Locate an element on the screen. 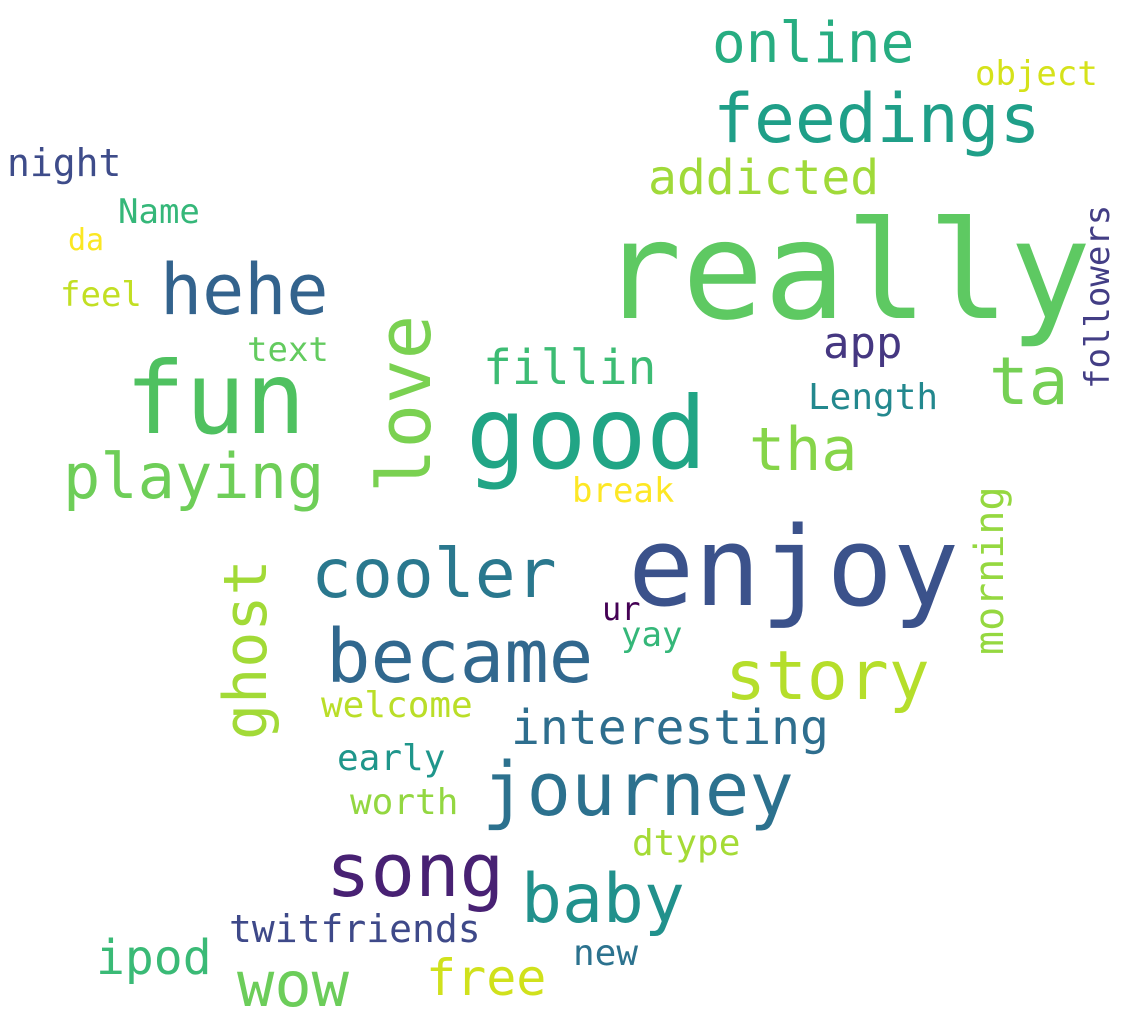 This screenshot has height=1021, width=1127. word-app: app is located at coordinates (863, 343).